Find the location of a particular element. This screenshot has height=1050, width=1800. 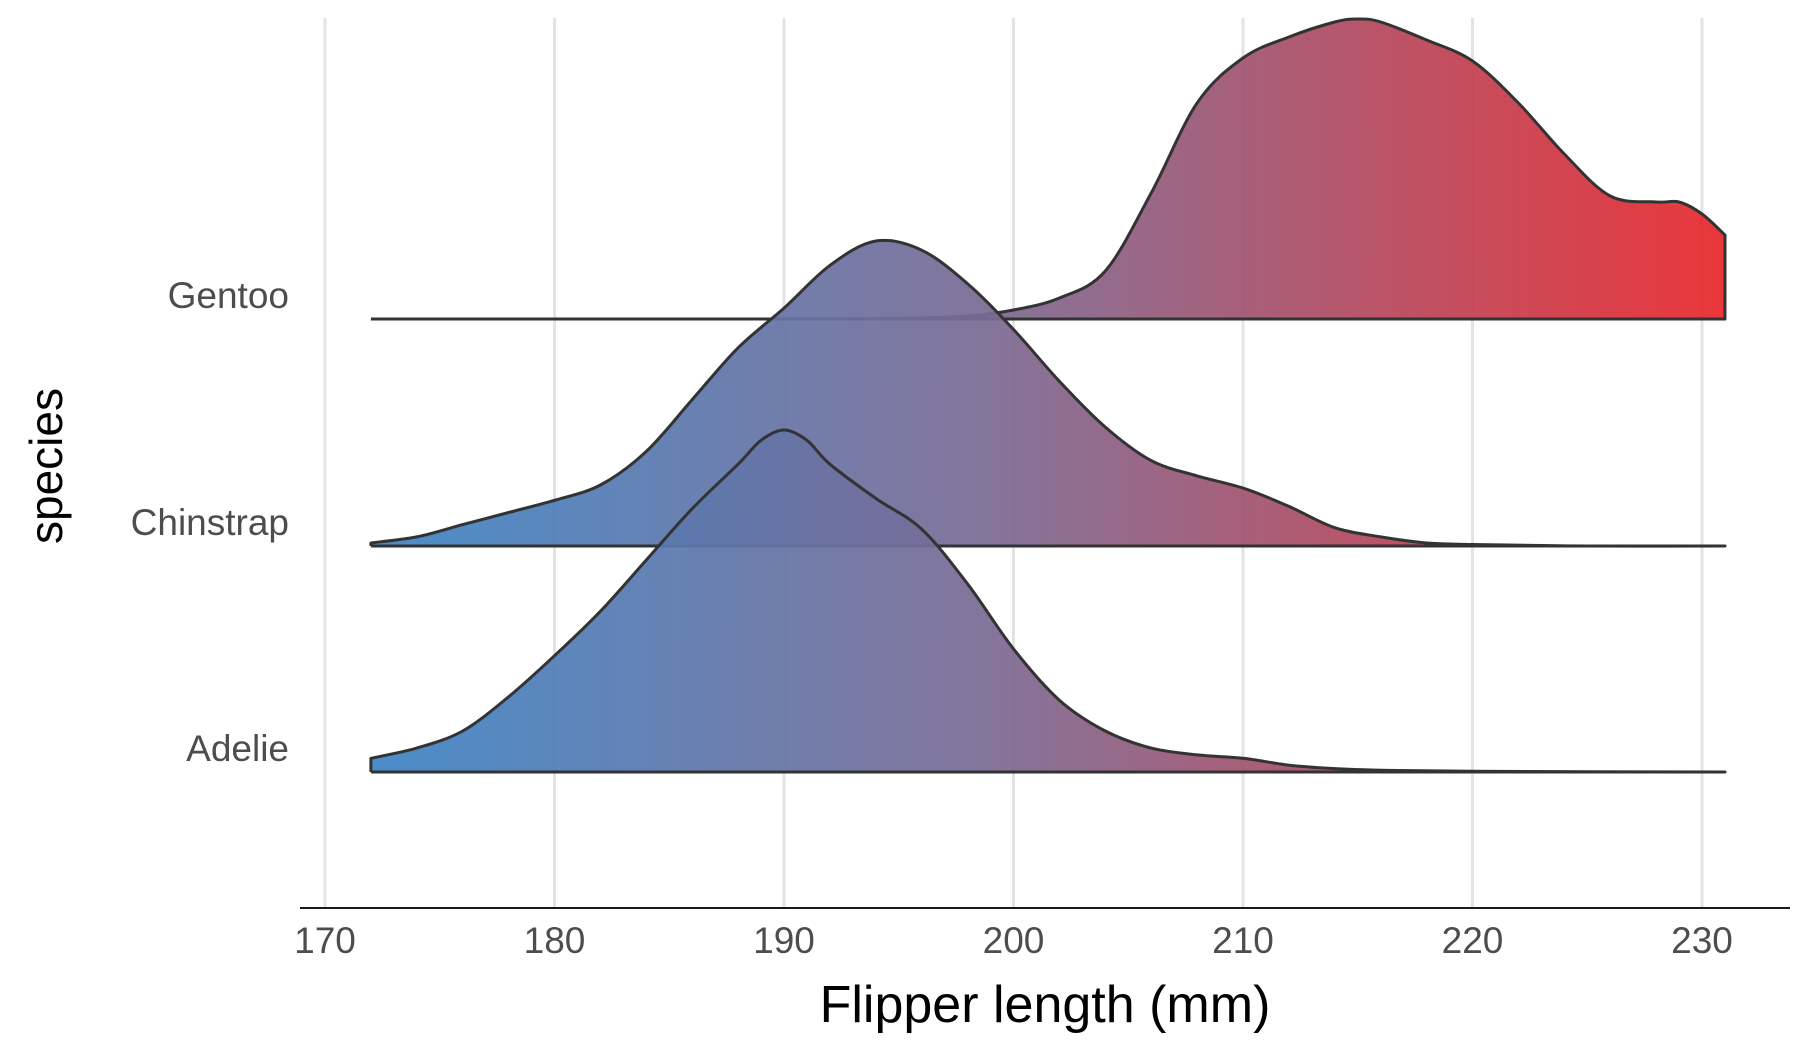

x-tick-label-190: 190 is located at coordinates (784, 940).